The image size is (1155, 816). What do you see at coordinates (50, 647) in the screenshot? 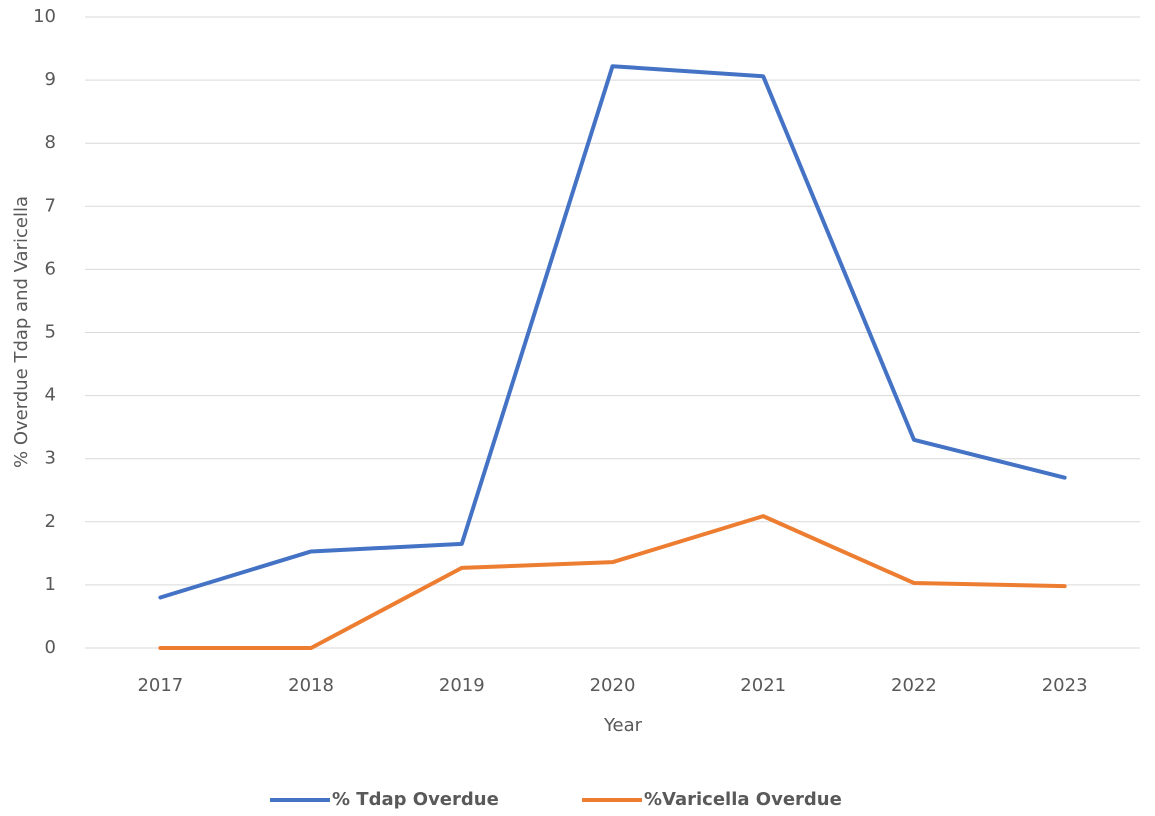
I see `y-tick-label: 0` at bounding box center [50, 647].